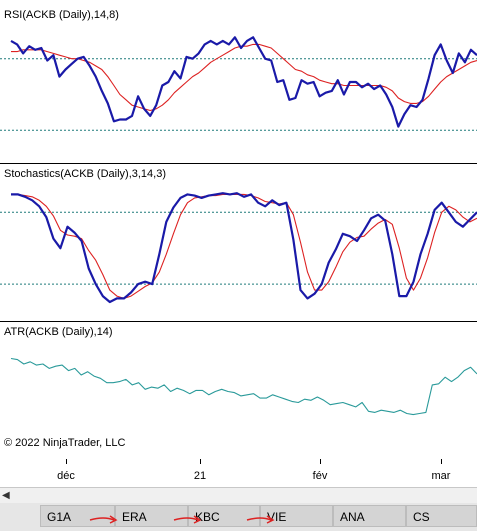 The height and width of the screenshot is (531, 477). What do you see at coordinates (151, 516) in the screenshot?
I see `tab-era: ERA` at bounding box center [151, 516].